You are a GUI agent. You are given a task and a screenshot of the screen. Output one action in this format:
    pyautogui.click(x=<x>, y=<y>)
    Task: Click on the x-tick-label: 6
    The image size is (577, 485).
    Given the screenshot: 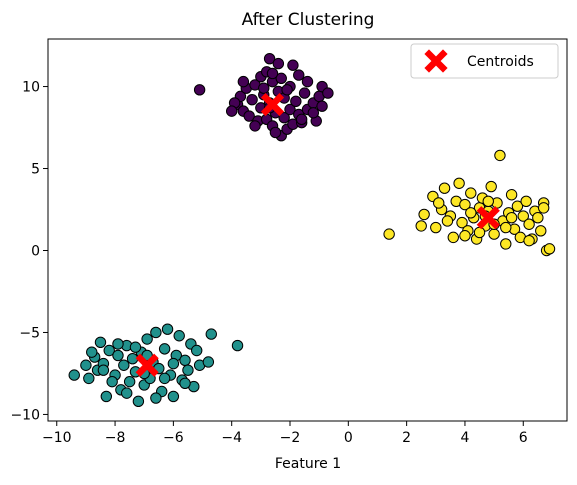 What is the action you would take?
    pyautogui.click(x=523, y=438)
    